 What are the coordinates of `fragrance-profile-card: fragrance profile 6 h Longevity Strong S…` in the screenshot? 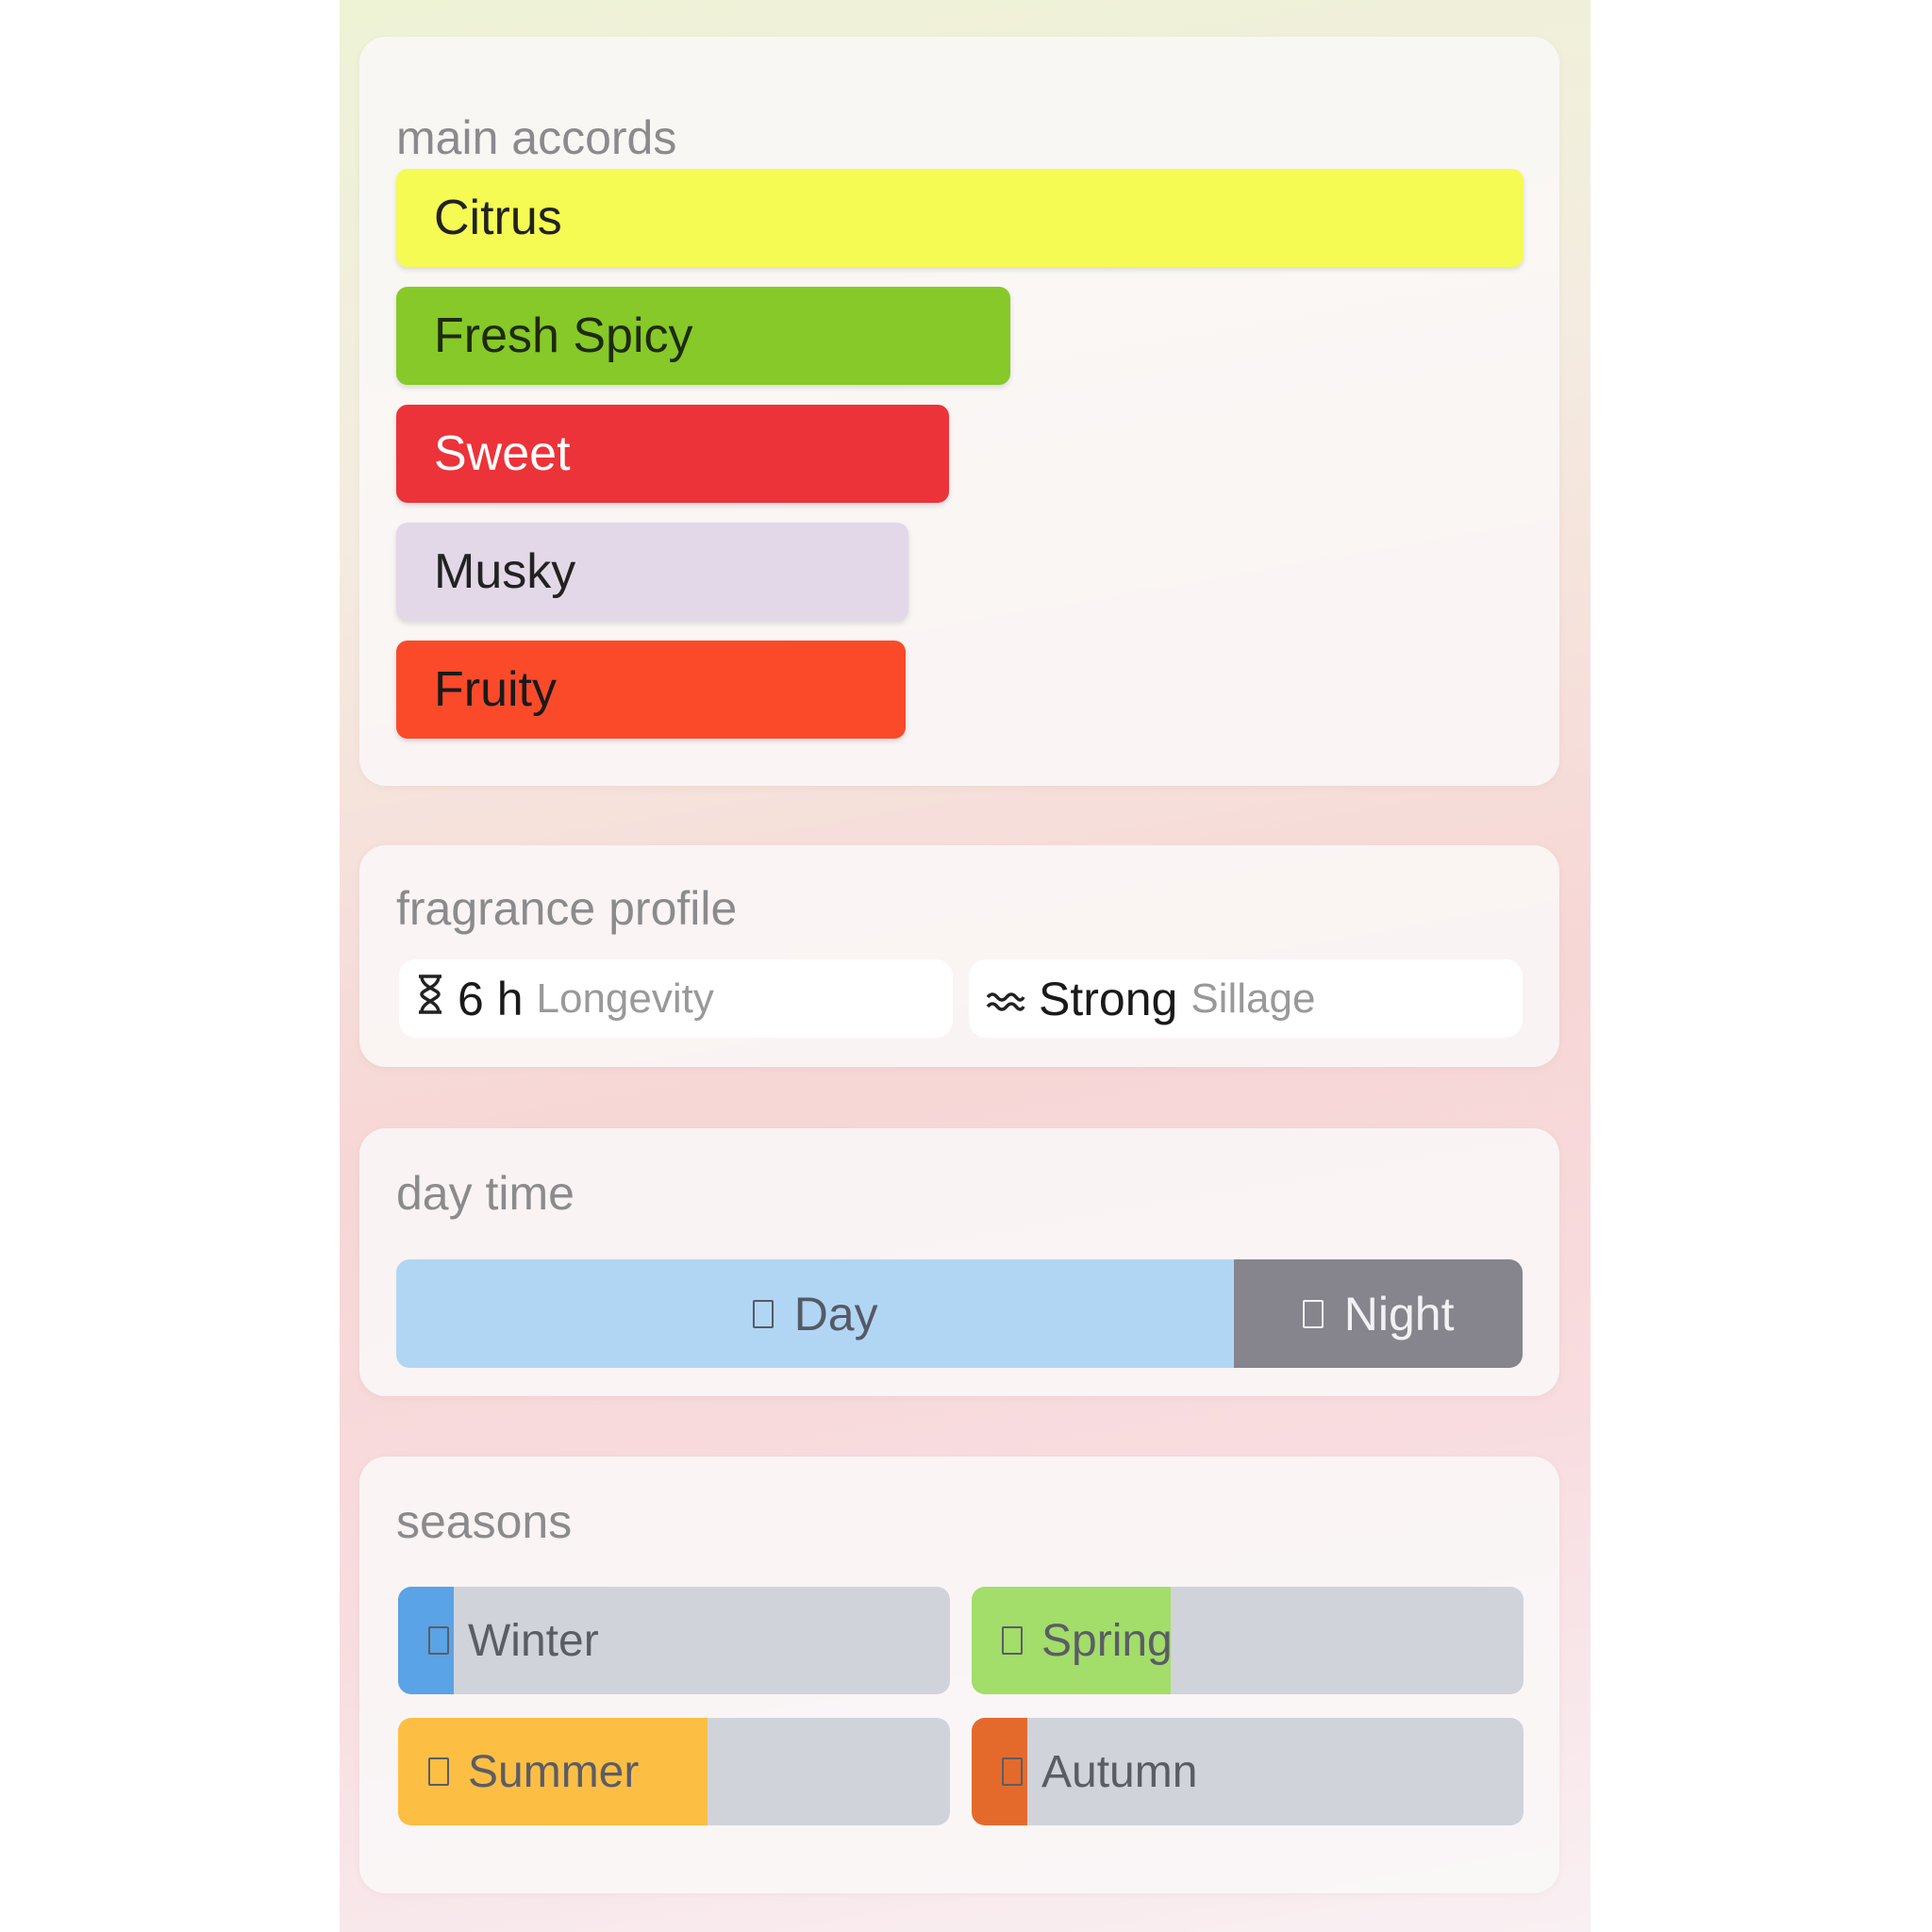 It's located at (959, 956).